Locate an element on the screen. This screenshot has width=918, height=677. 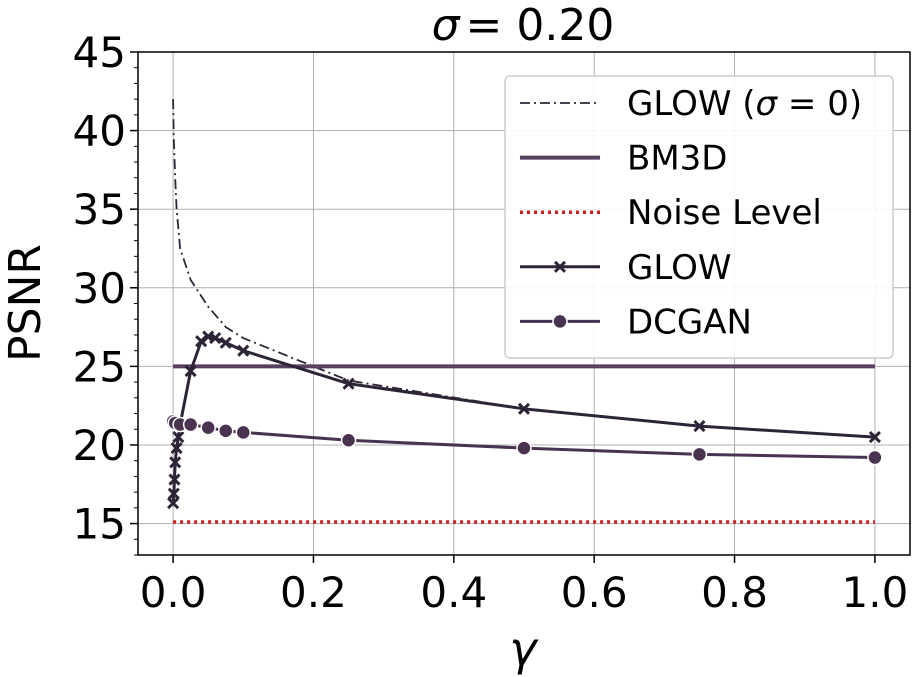
y-tick-label: 30 is located at coordinates (99, 288).